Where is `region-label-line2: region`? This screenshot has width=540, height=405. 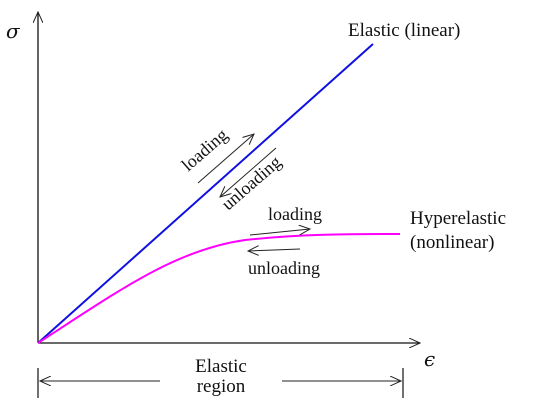
region-label-line2: region is located at coordinates (221, 386).